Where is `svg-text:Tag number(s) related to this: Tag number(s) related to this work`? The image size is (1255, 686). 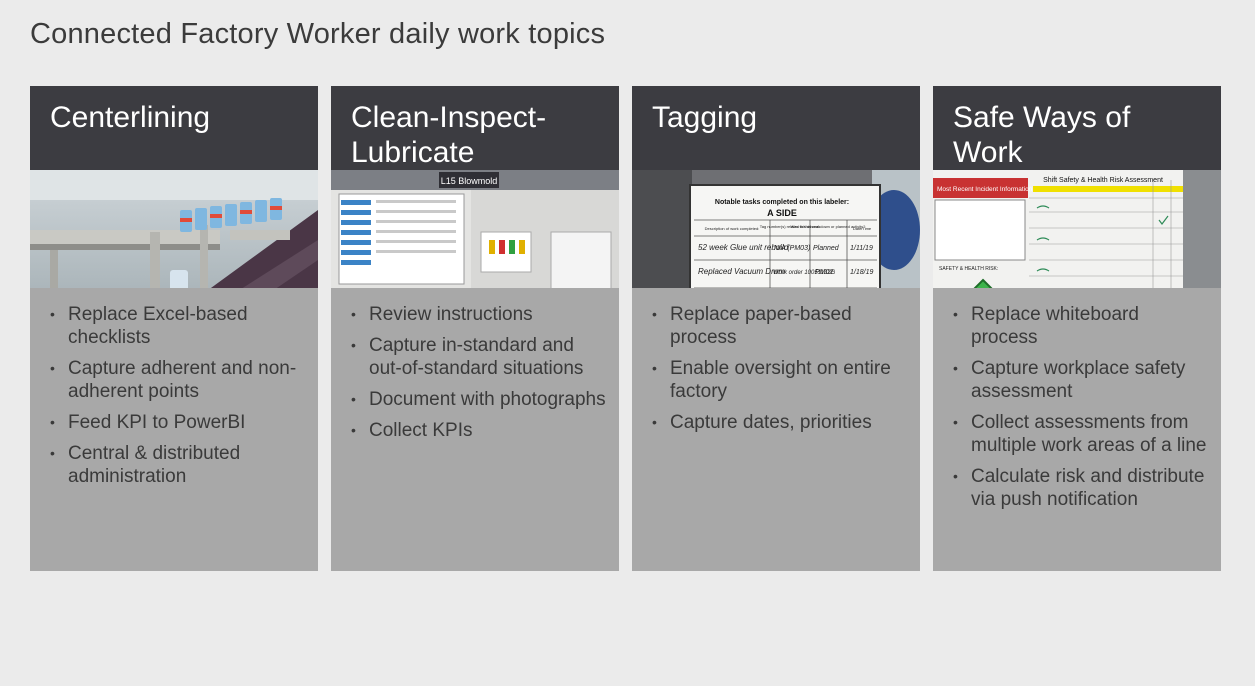 svg-text:Tag number(s) related to this: Tag number(s) related to this work is located at coordinates (790, 226).